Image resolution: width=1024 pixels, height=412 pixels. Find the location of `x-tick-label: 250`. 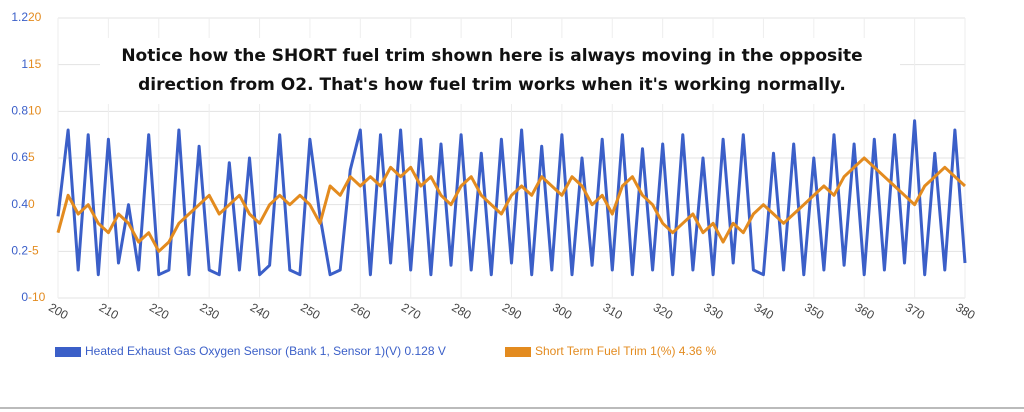

x-tick-label: 250 is located at coordinates (310, 311).